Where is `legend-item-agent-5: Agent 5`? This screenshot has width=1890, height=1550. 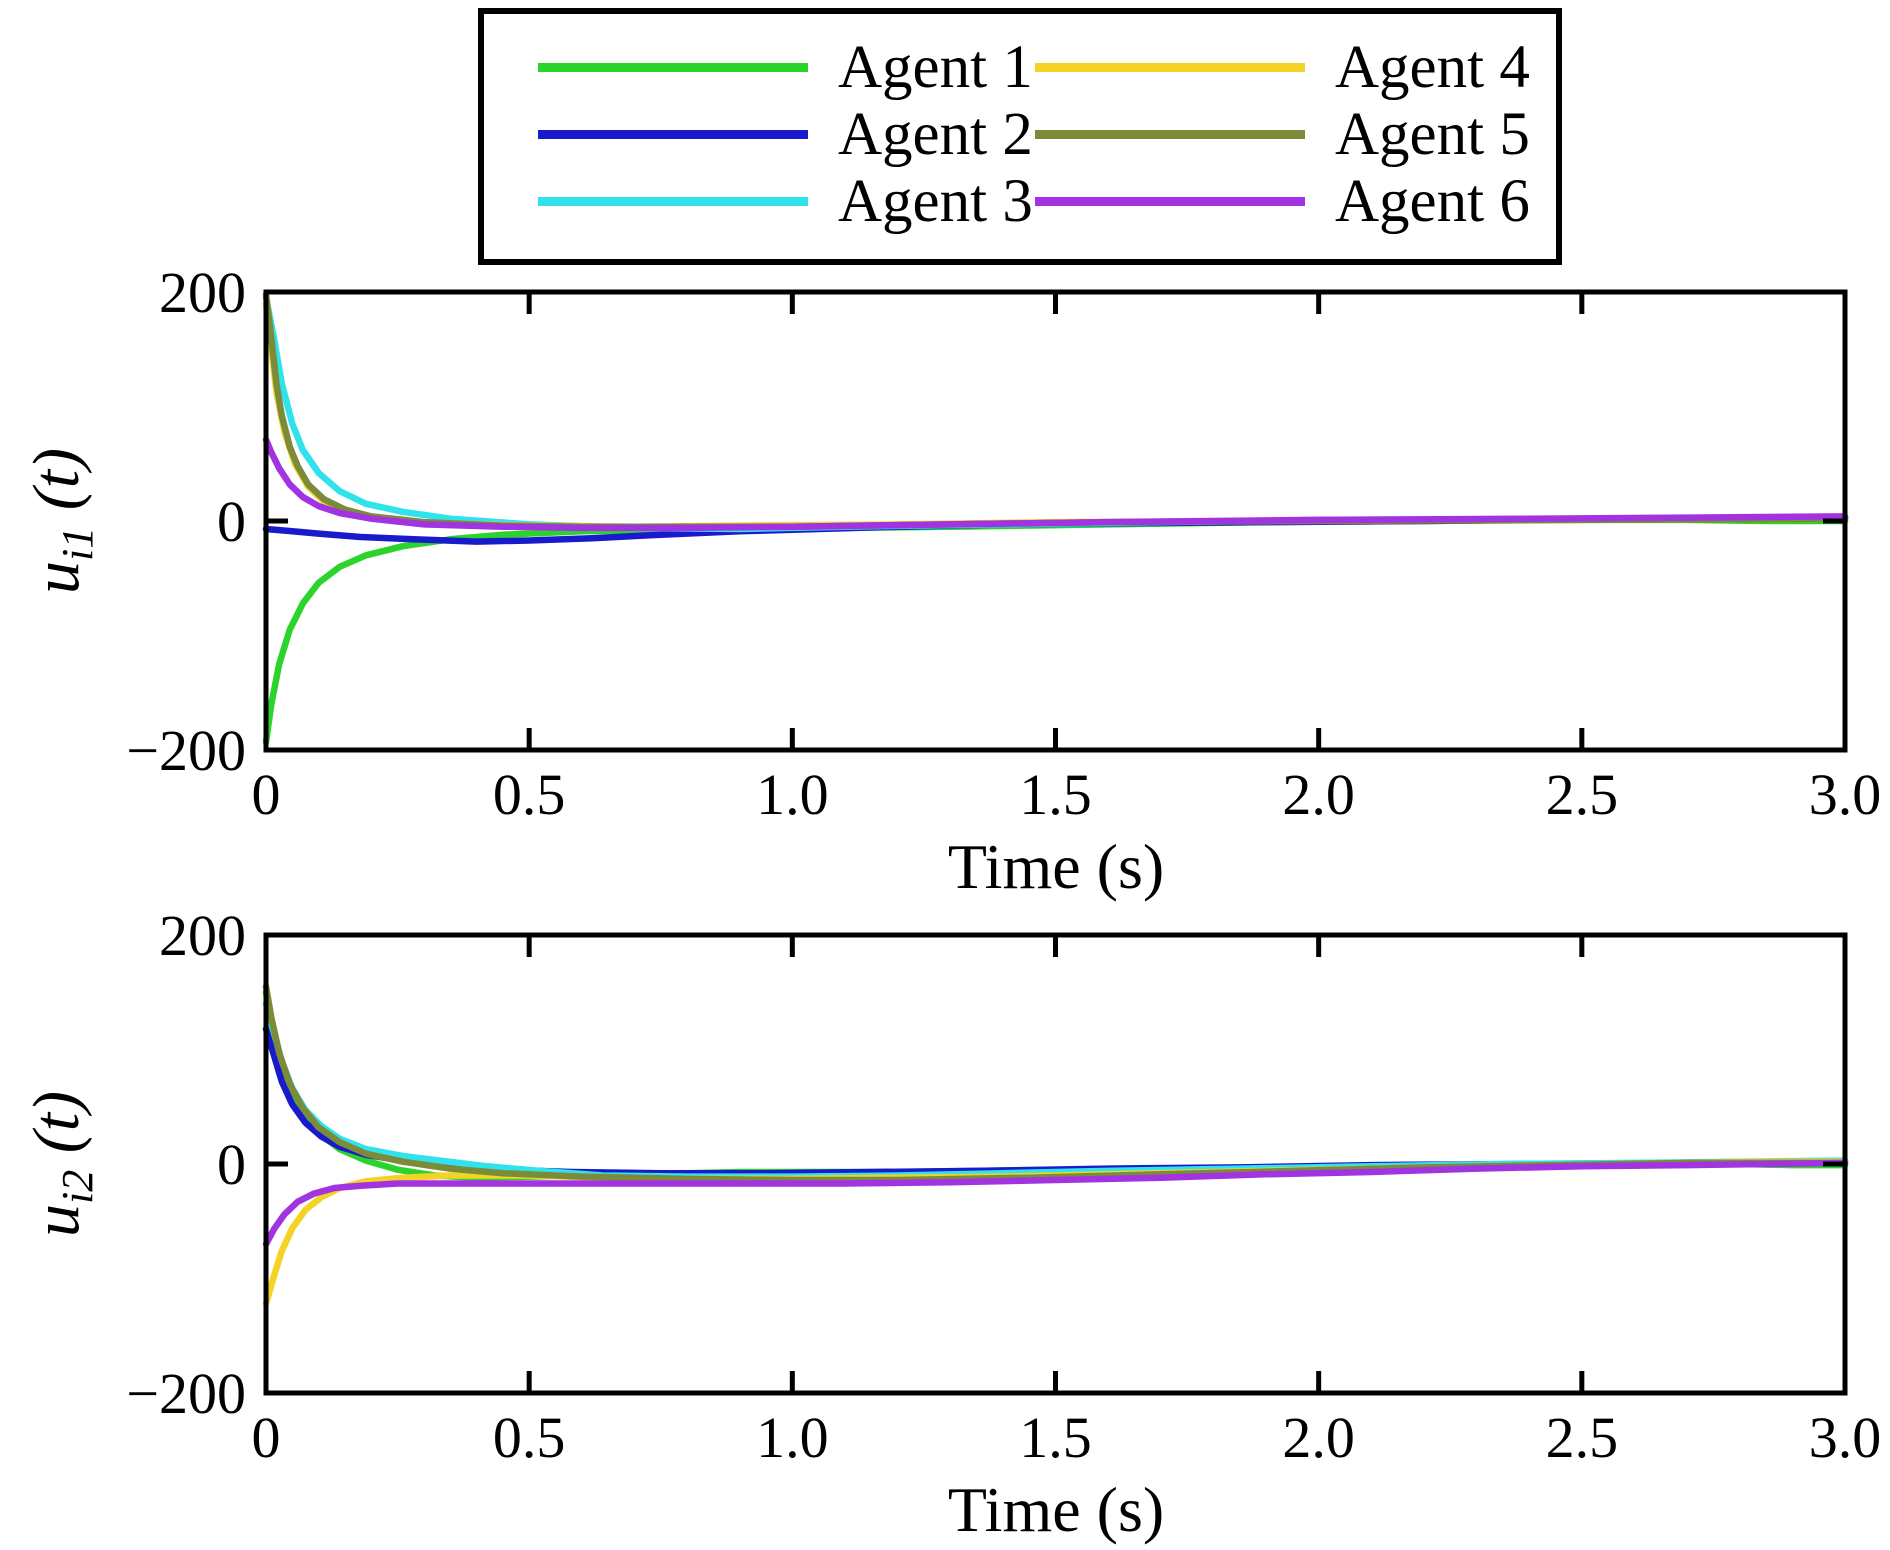 legend-item-agent-5: Agent 5 is located at coordinates (1283, 134).